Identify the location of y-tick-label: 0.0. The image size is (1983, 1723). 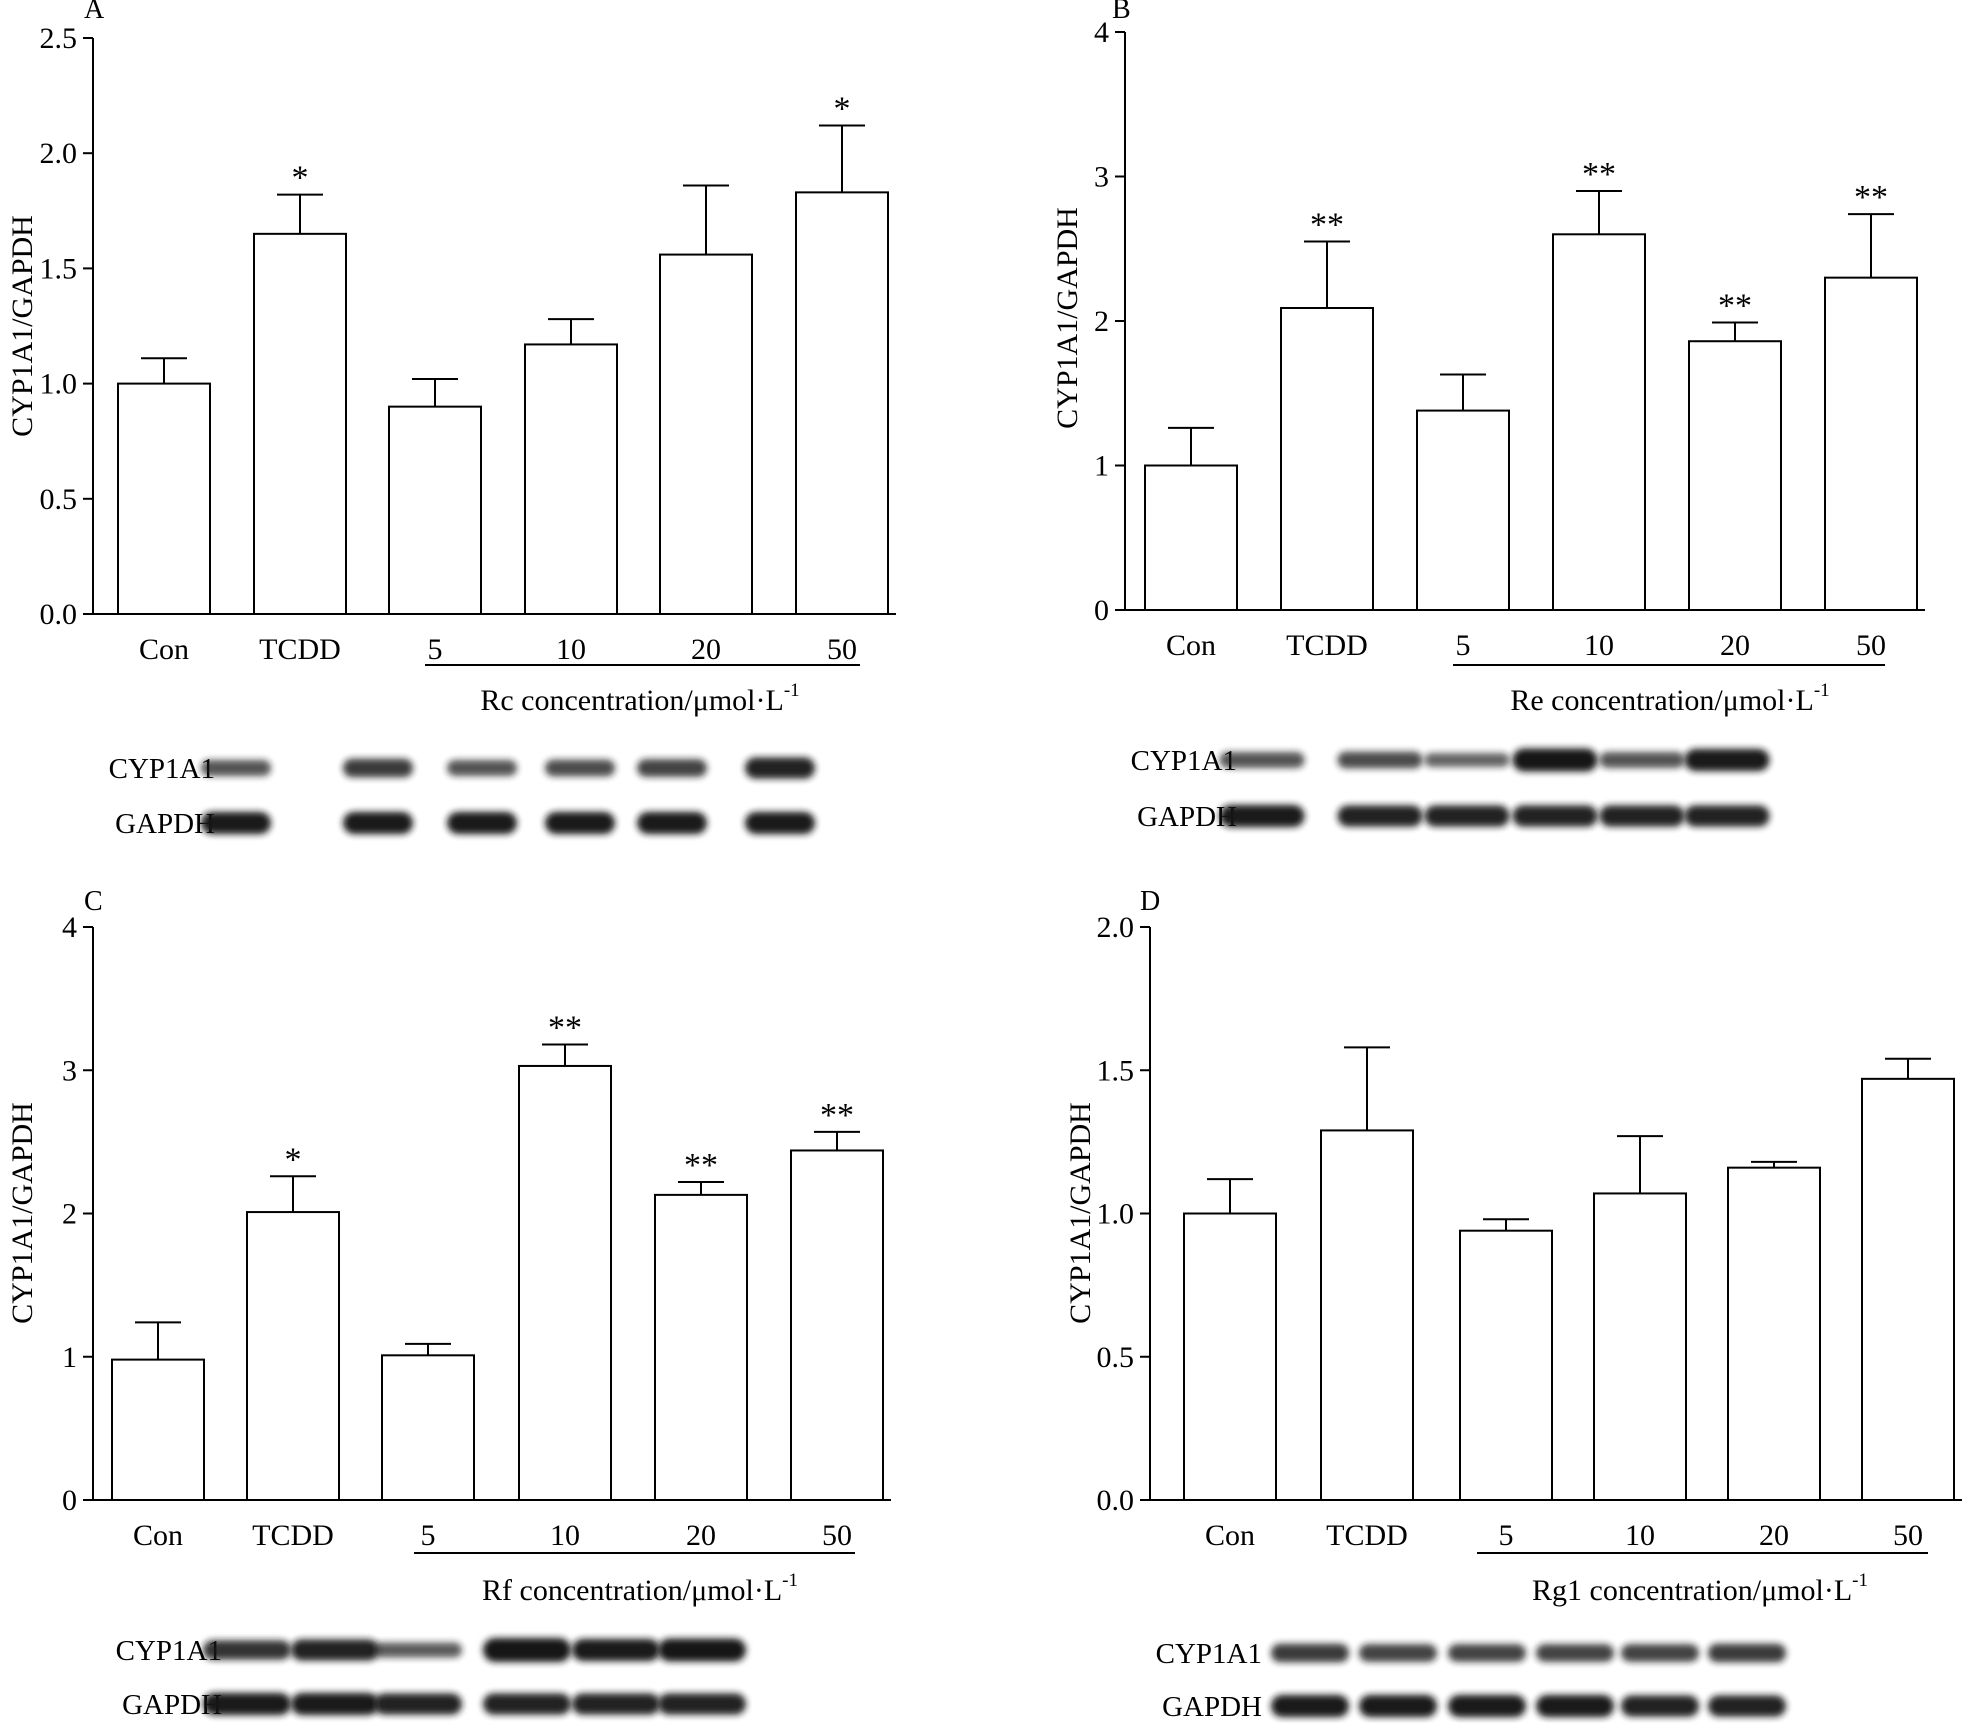
(59, 614).